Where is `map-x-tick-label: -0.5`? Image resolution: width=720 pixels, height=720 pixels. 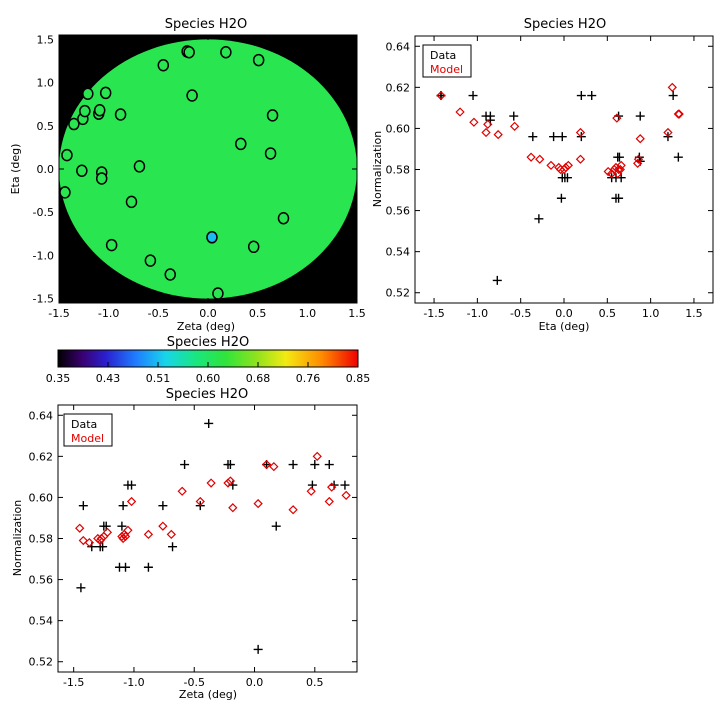 map-x-tick-label: -0.5 is located at coordinates (158, 313).